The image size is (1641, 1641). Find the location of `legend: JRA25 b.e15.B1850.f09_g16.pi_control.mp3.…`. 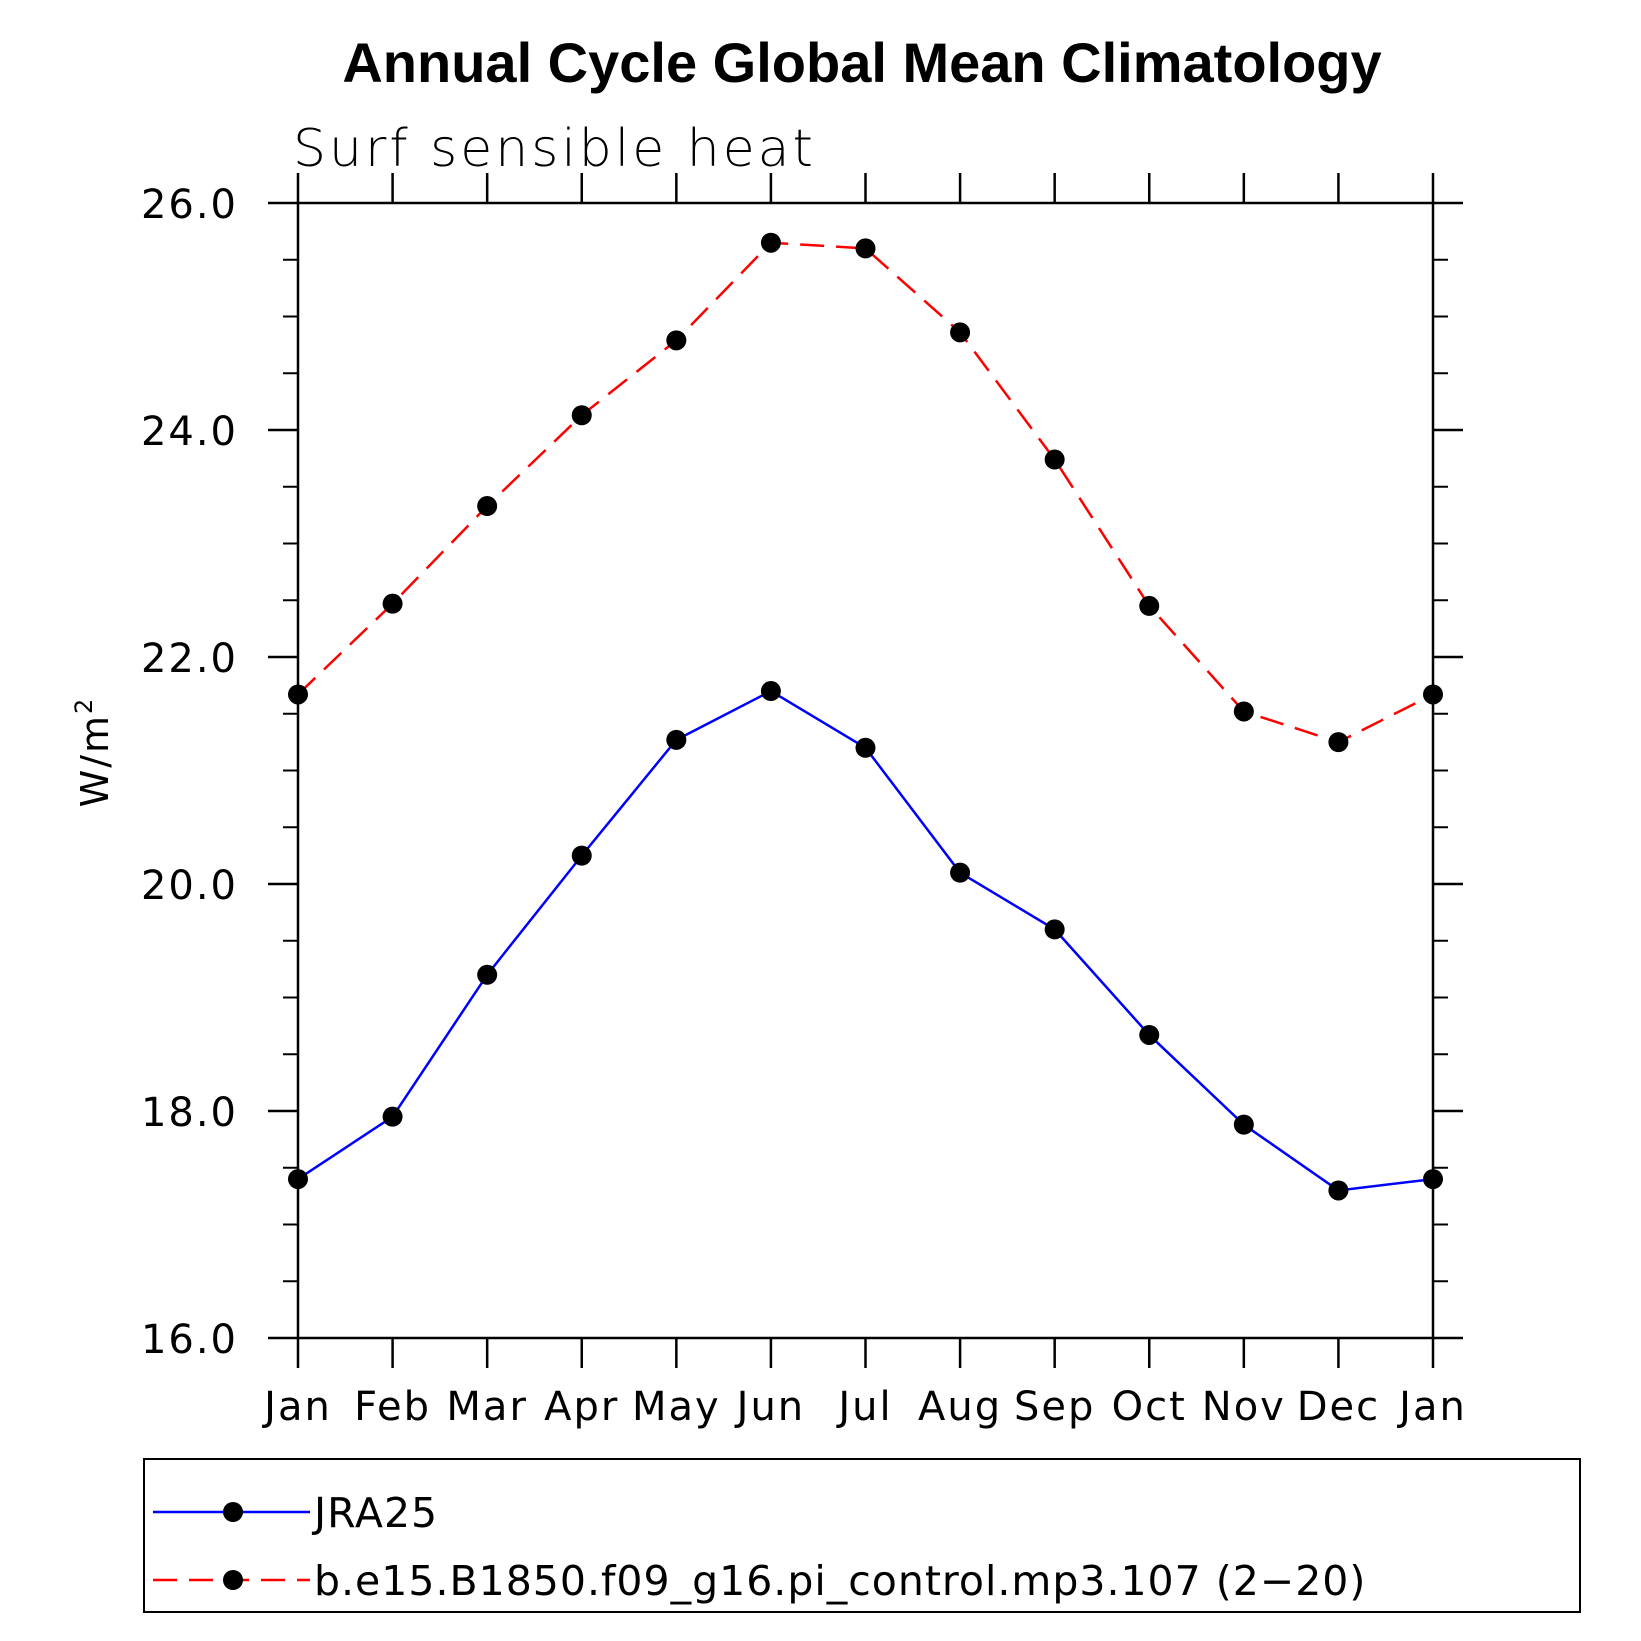

legend: JRA25 b.e15.B1850.f09_g16.pi_control.mp3.… is located at coordinates (862, 1535).